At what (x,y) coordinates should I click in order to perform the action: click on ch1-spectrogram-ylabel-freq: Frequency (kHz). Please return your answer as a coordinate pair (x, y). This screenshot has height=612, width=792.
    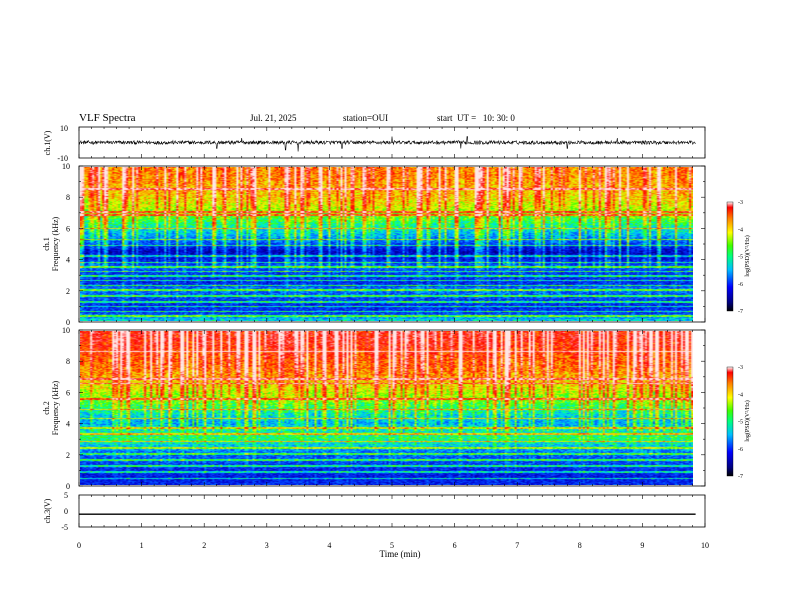
    Looking at the image, I should click on (55, 243).